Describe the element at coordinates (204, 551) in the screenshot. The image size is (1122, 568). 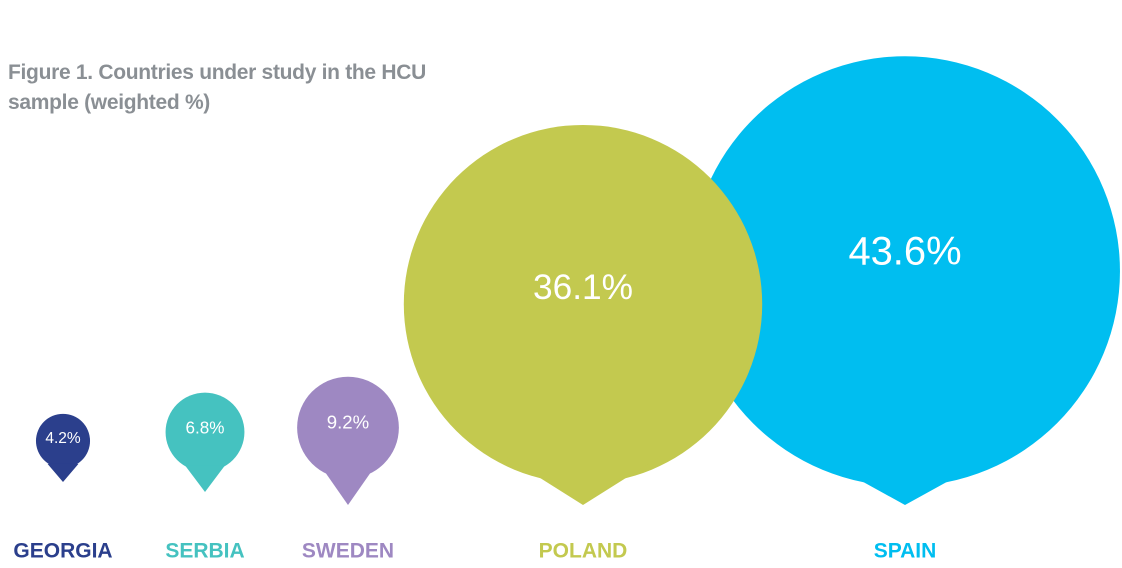
I see `category-label: SERBIA` at that location.